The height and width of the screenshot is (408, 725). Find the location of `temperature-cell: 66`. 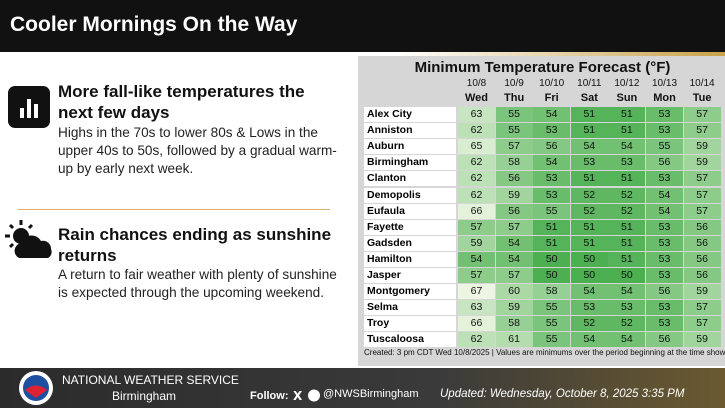

temperature-cell: 66 is located at coordinates (476, 324).